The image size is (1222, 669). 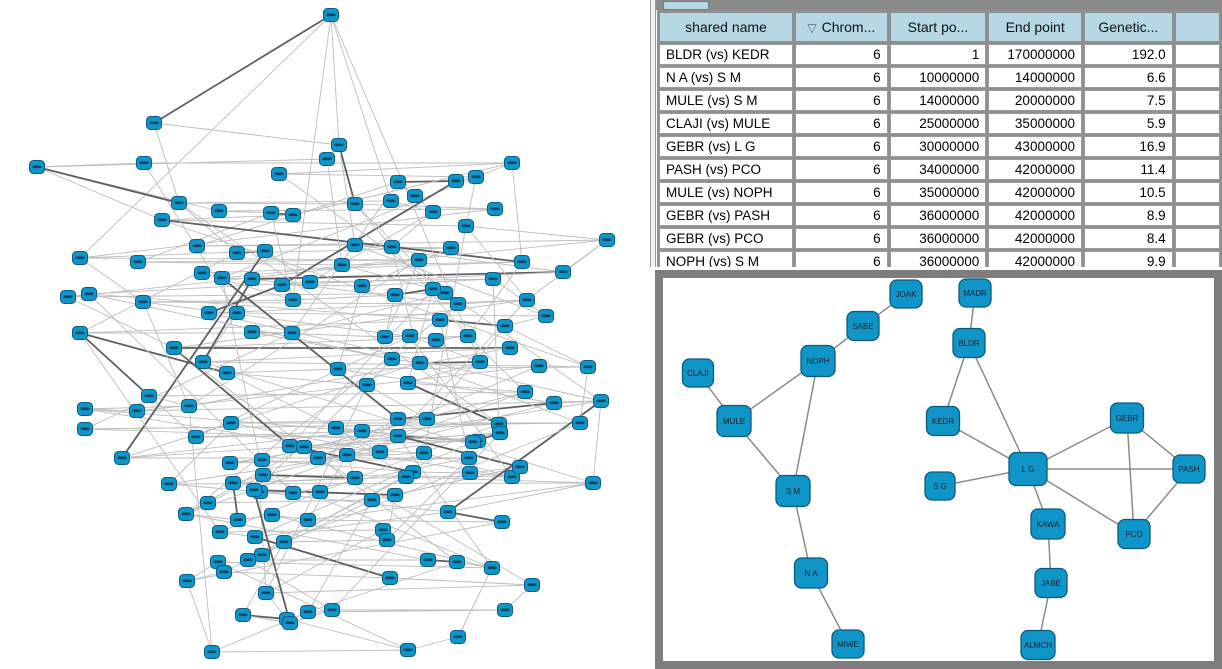 I want to click on overview-node-JOAK: JOAK, so click(x=906, y=294).